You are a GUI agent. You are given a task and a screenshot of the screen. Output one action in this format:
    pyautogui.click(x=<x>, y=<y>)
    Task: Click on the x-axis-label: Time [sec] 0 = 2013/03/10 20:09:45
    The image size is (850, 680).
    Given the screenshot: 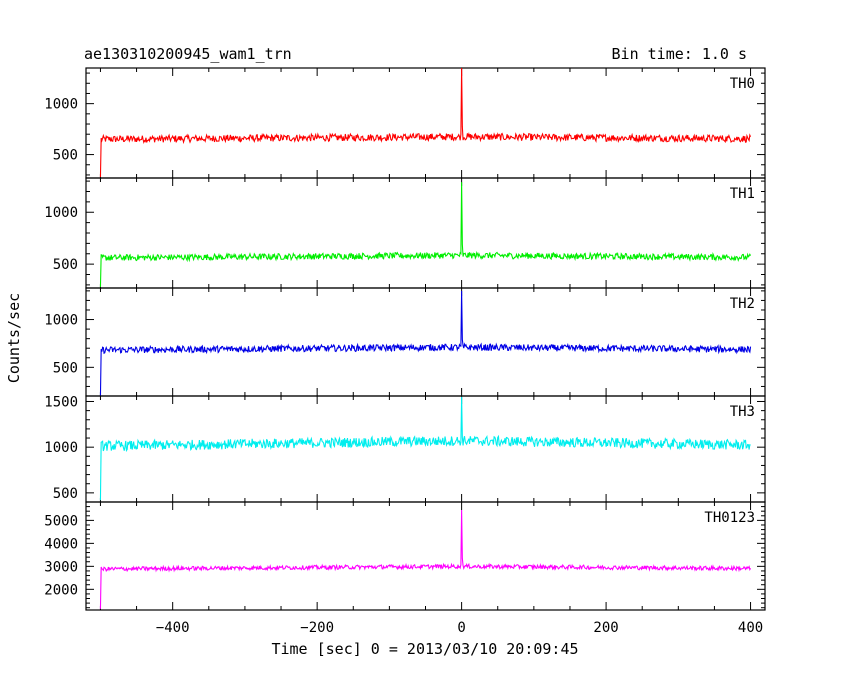 What is the action you would take?
    pyautogui.click(x=424, y=649)
    